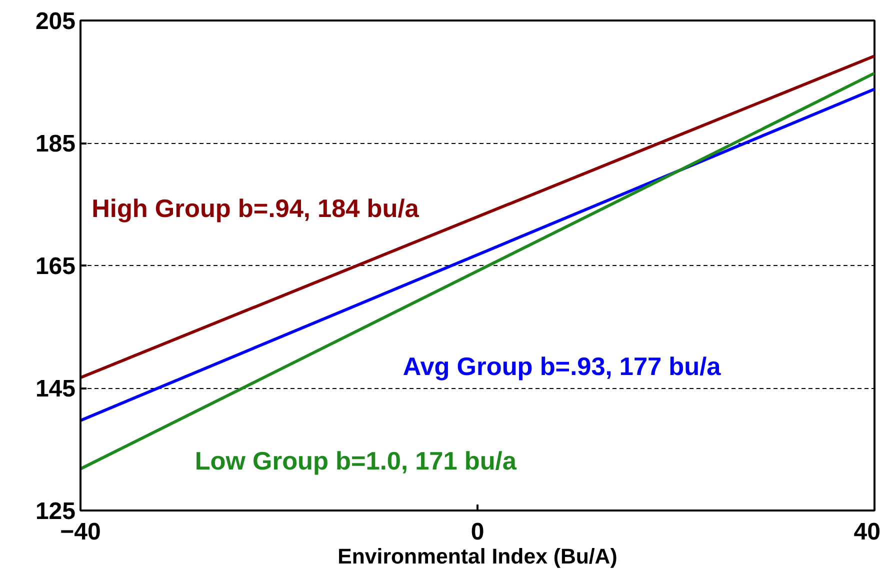 The image size is (880, 571). What do you see at coordinates (478, 556) in the screenshot?
I see `x-axis-title: Environmental Index (Bu/A)` at bounding box center [478, 556].